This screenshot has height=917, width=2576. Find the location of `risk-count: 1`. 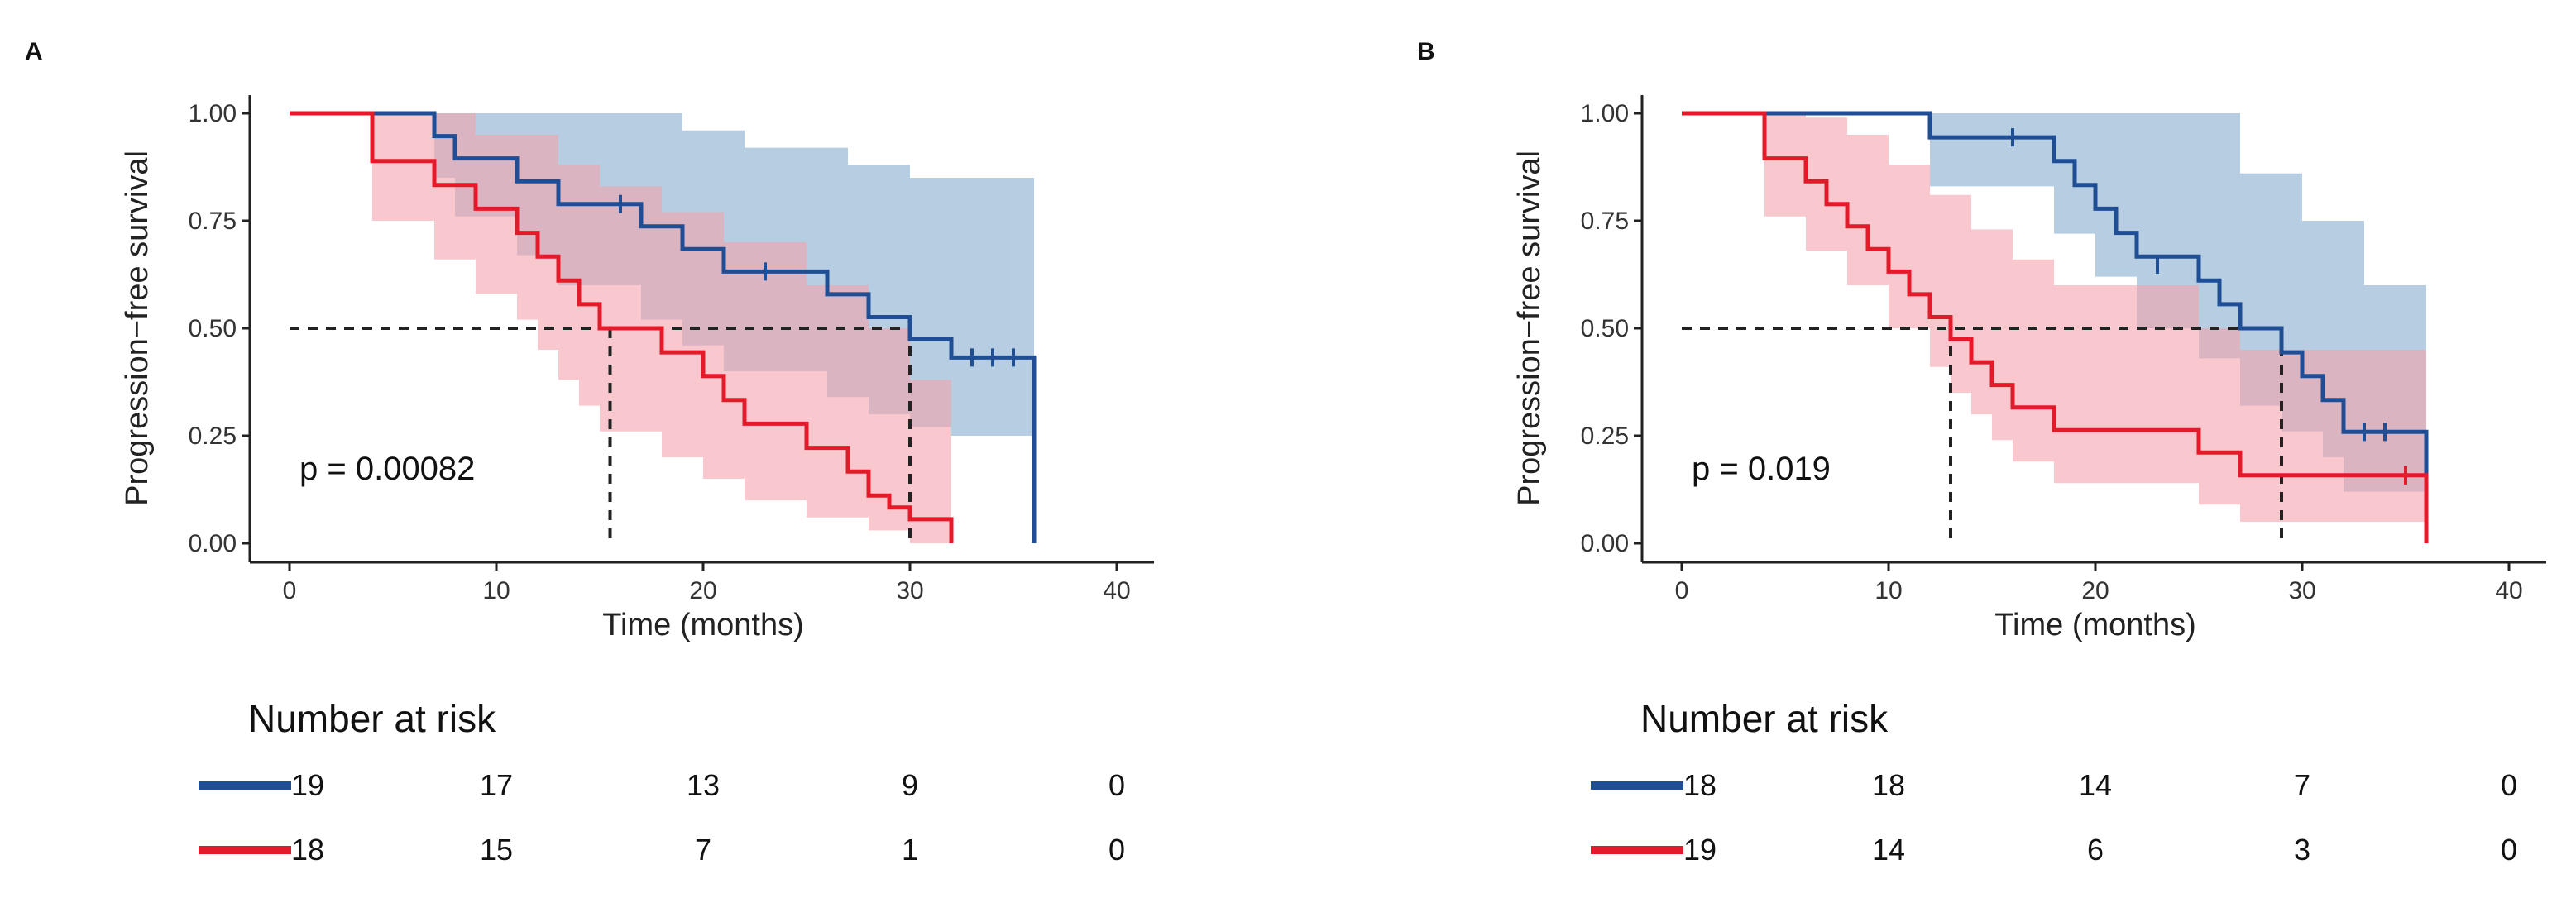

risk-count: 1 is located at coordinates (910, 850).